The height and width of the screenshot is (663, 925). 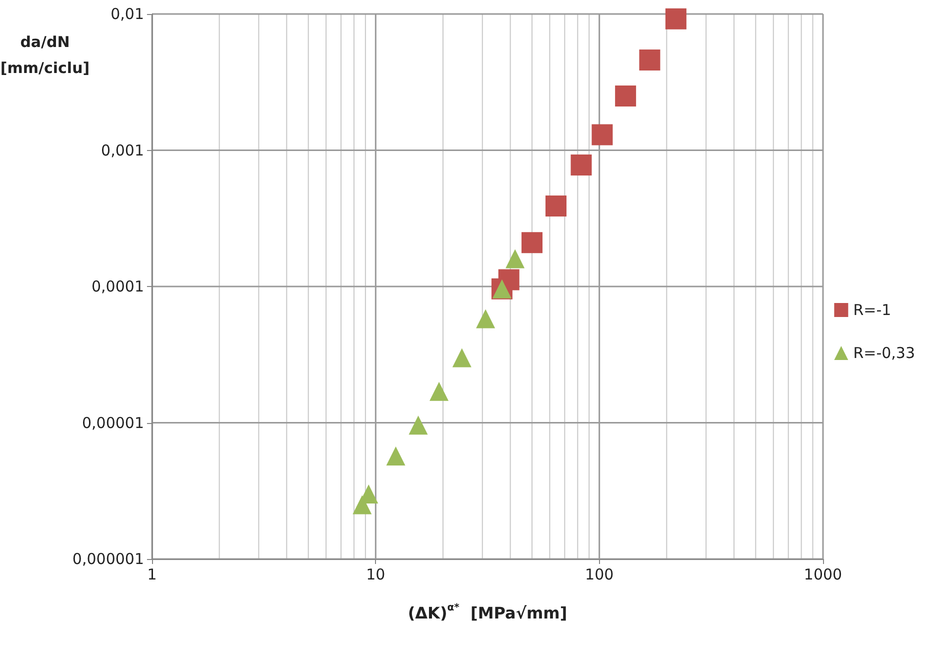 I want to click on y-axis-title: da/dN [mm/ciclu], so click(x=45, y=55).